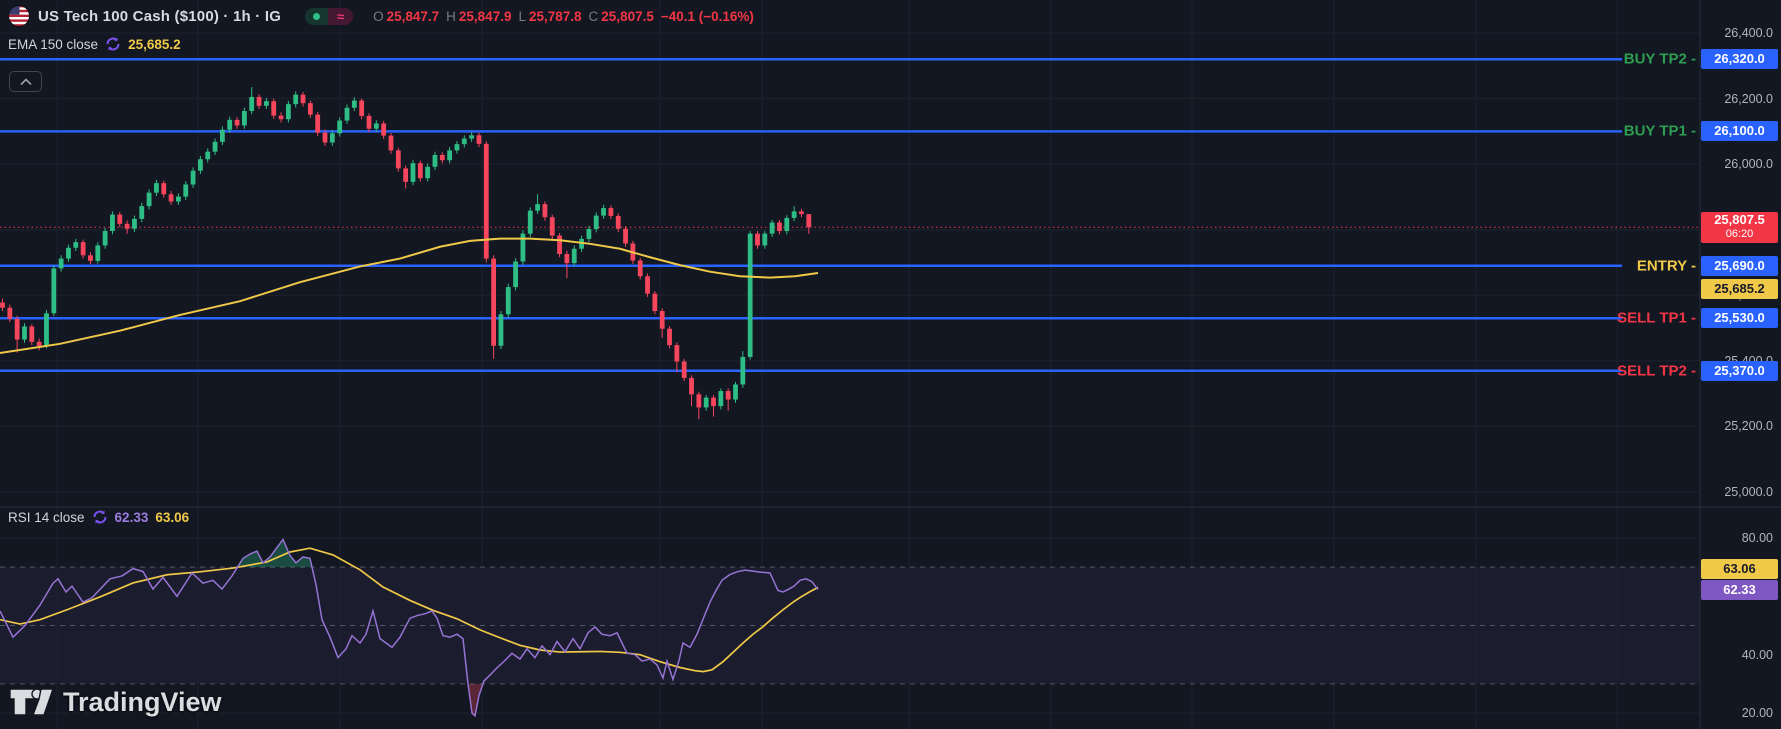  I want to click on price-tick: 26,000.0, so click(1748, 164).